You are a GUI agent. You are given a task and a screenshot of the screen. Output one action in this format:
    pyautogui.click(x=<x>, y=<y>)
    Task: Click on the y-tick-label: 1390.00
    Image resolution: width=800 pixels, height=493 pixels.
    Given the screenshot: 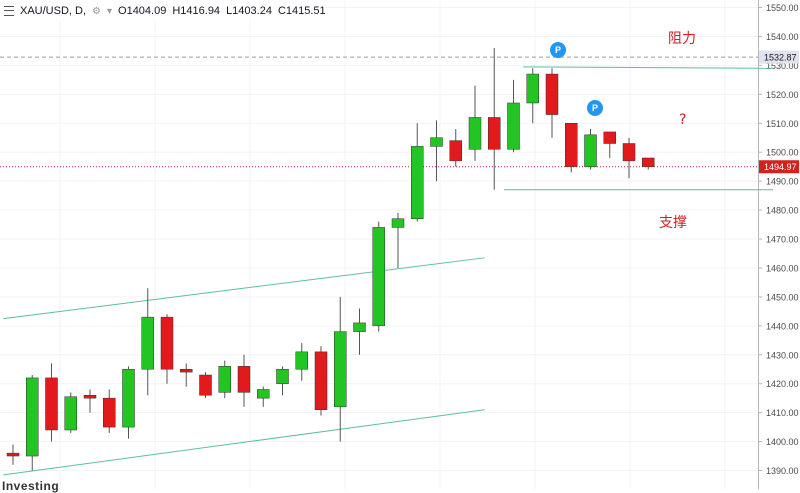 What is the action you would take?
    pyautogui.click(x=782, y=471)
    